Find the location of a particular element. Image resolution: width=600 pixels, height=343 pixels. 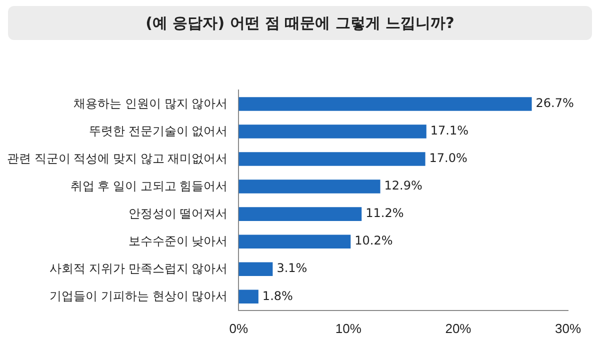

y-tick-label: 안정성이 떨어져서 is located at coordinates (178, 213).